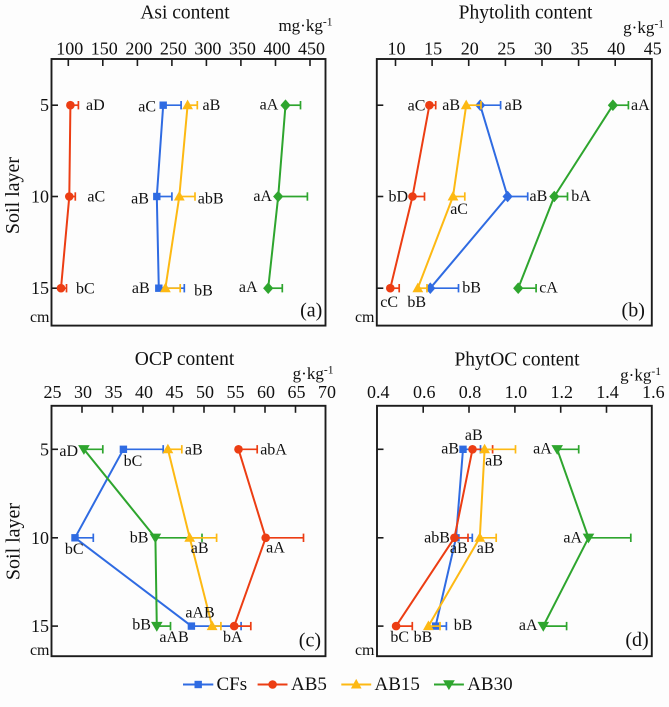 This screenshot has height=707, width=669. I want to click on svg-text: Phytolith content, so click(526, 13).